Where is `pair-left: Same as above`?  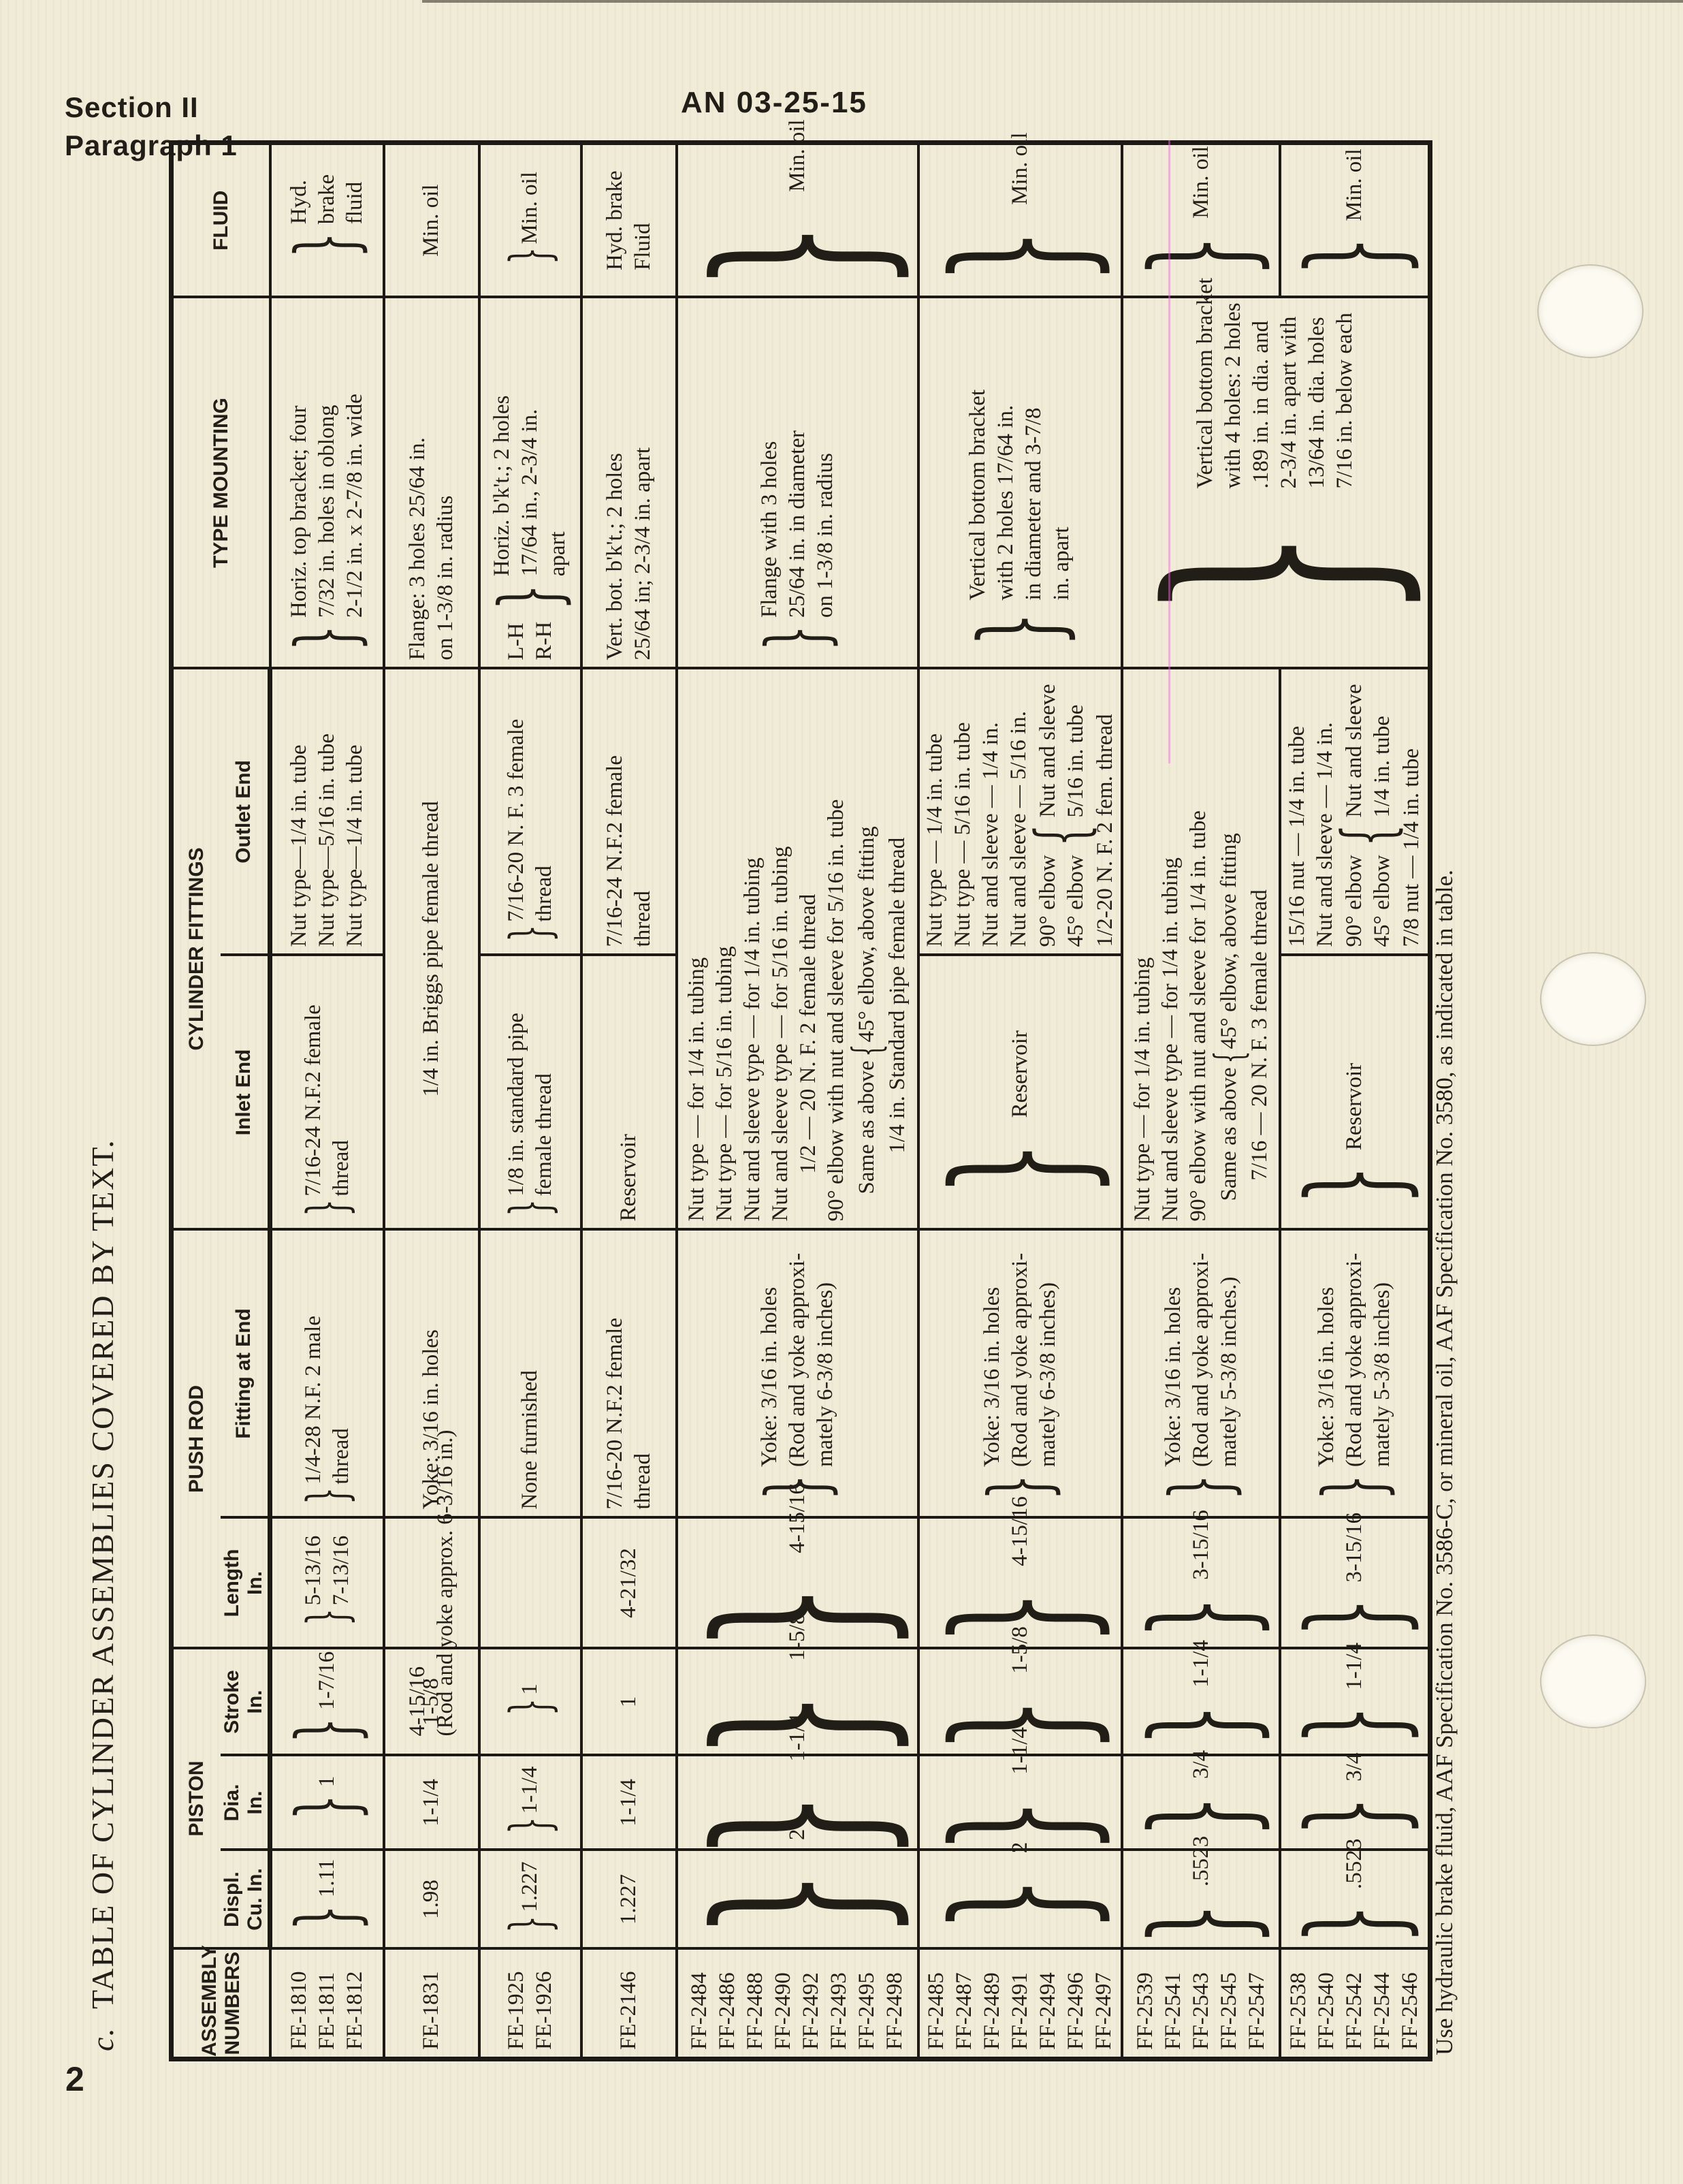
pair-left: Same as above is located at coordinates (1229, 1134).